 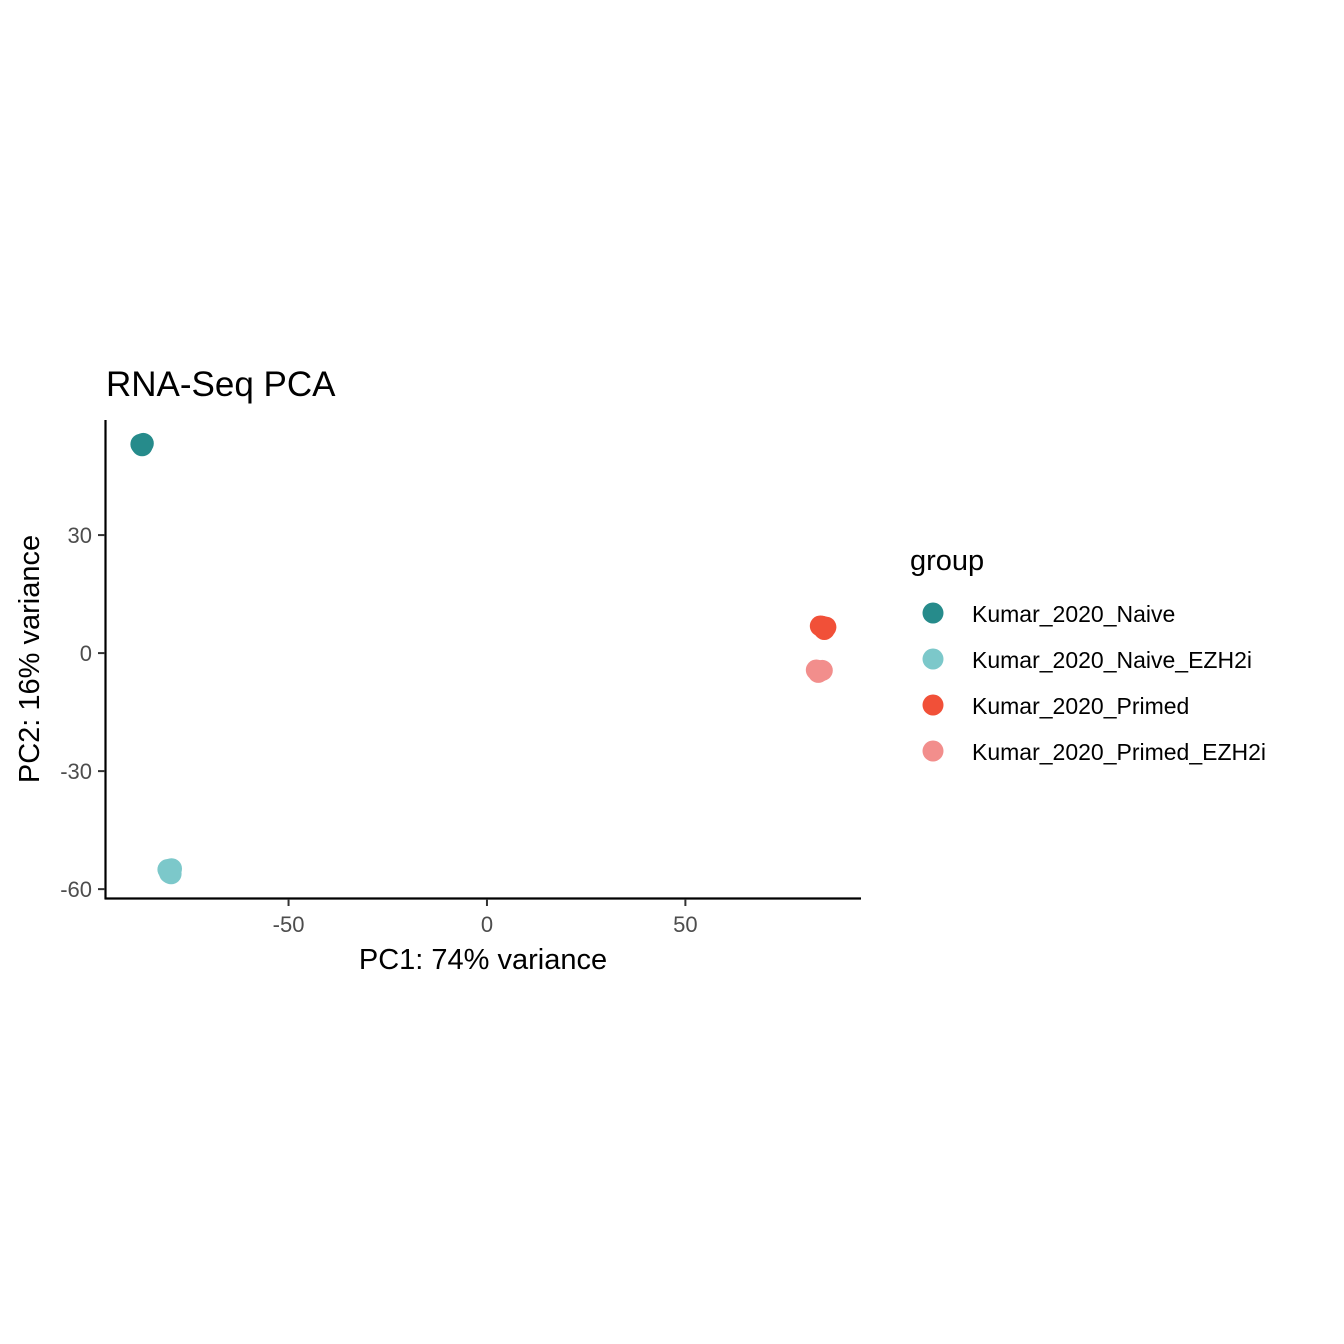 I want to click on y-ticks: -60 -30 0 30, so click(x=82, y=712).